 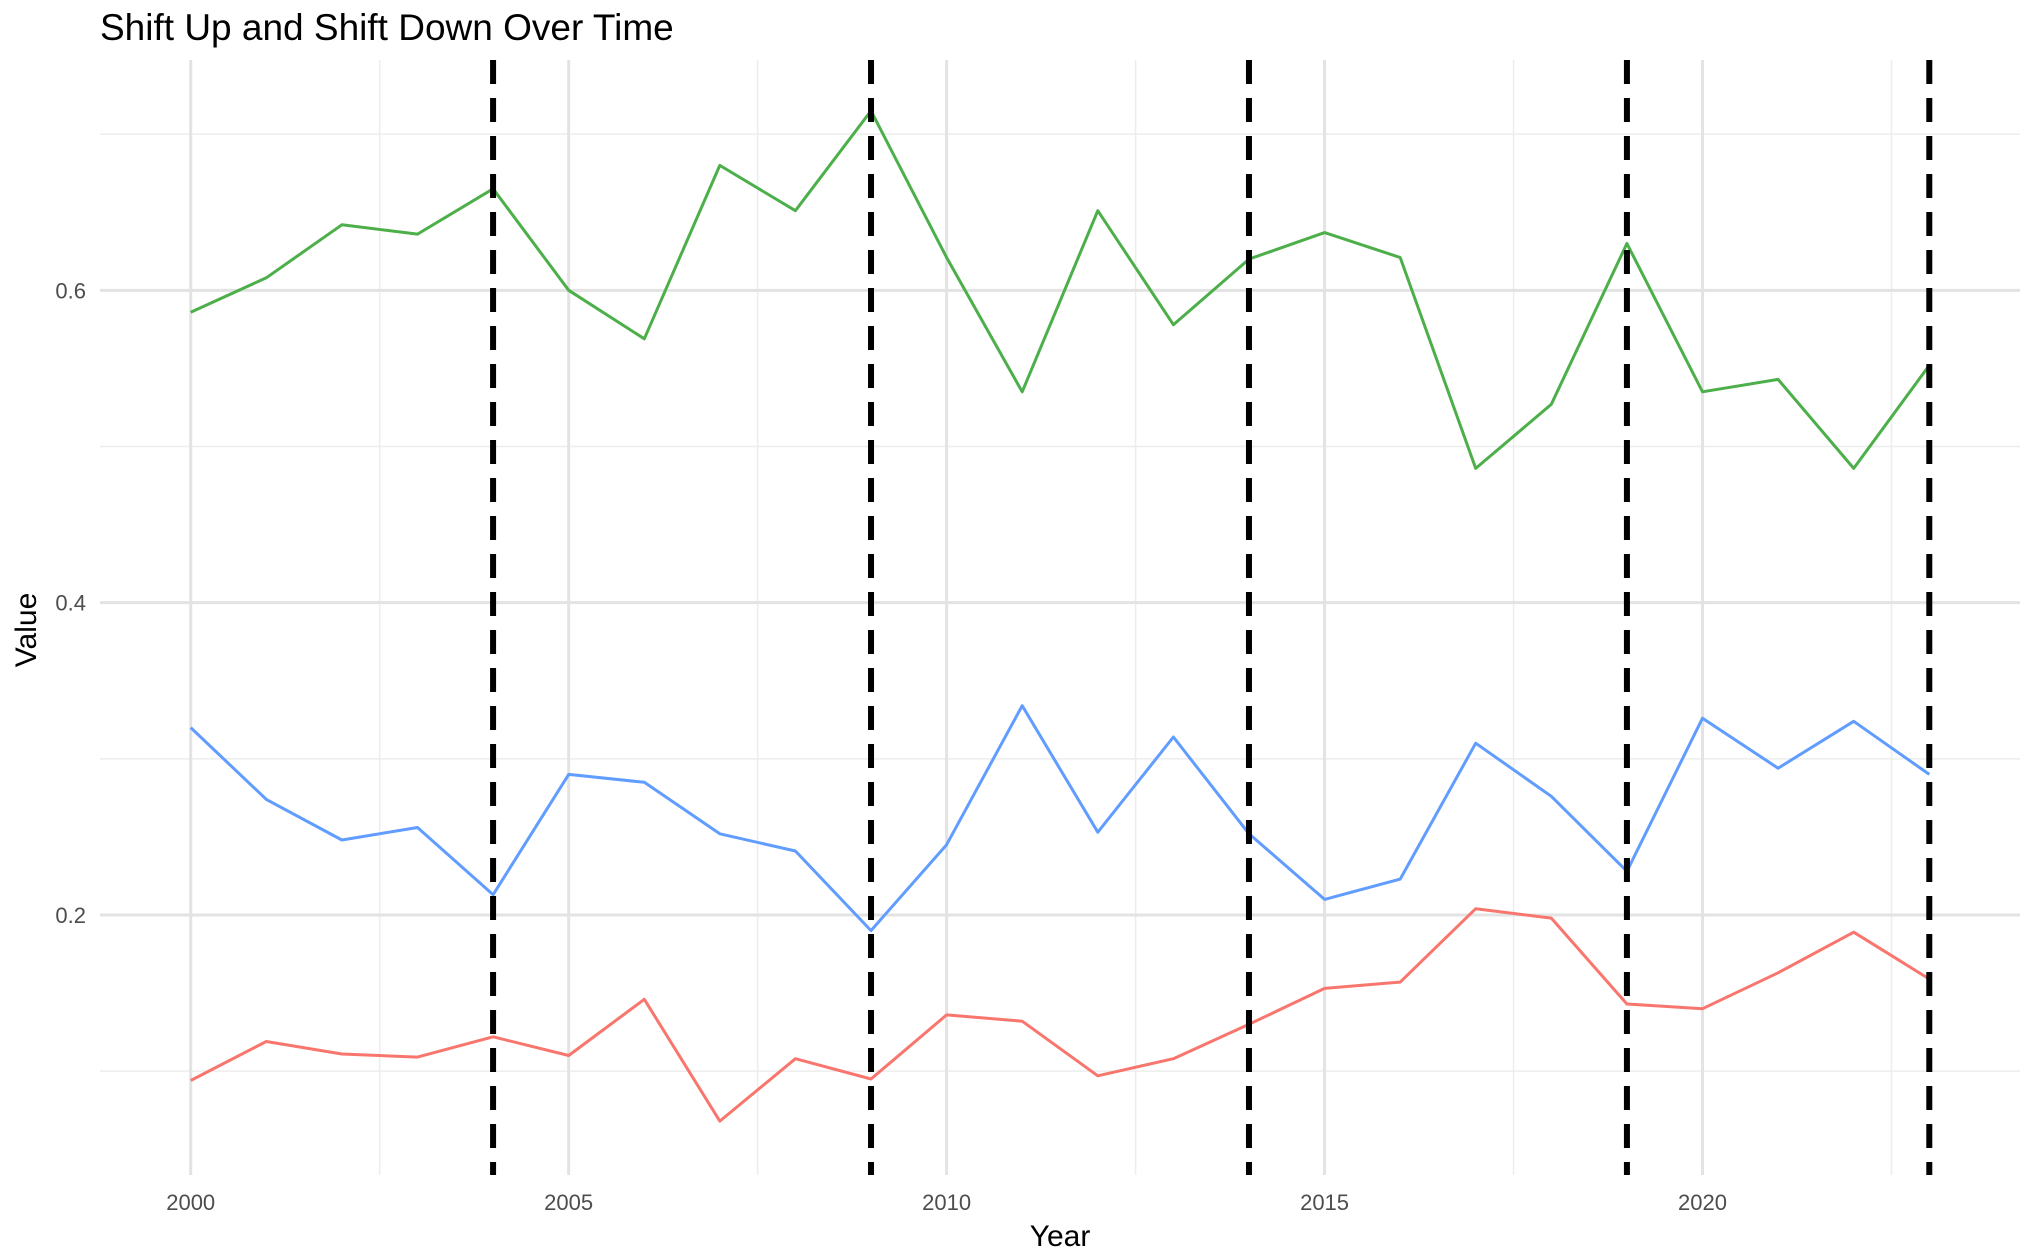 What do you see at coordinates (1324, 1202) in the screenshot?
I see `x-tick-label: 2015` at bounding box center [1324, 1202].